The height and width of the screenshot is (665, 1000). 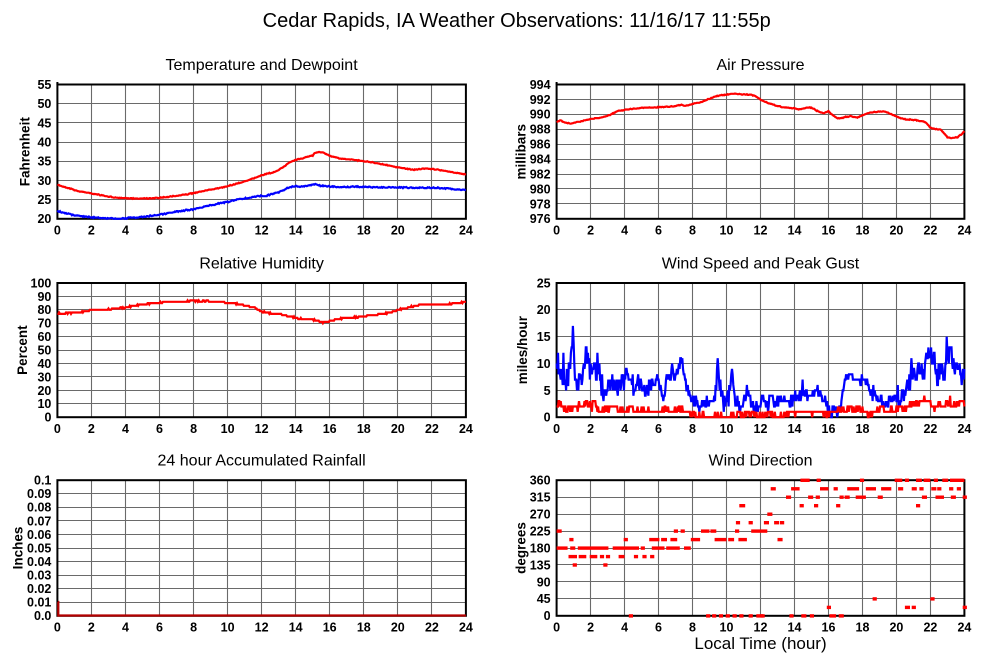 I want to click on svg-text: 35, so click(x=44, y=162).